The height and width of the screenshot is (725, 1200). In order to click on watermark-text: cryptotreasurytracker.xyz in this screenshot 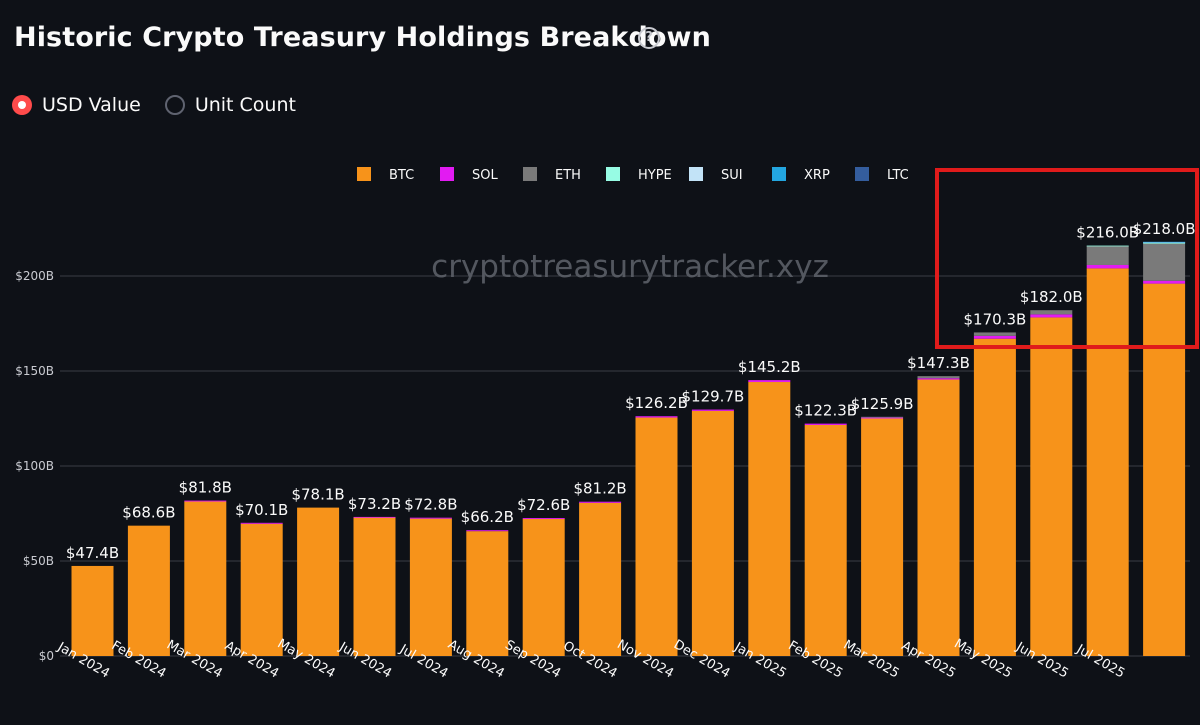, I will do `click(630, 267)`.